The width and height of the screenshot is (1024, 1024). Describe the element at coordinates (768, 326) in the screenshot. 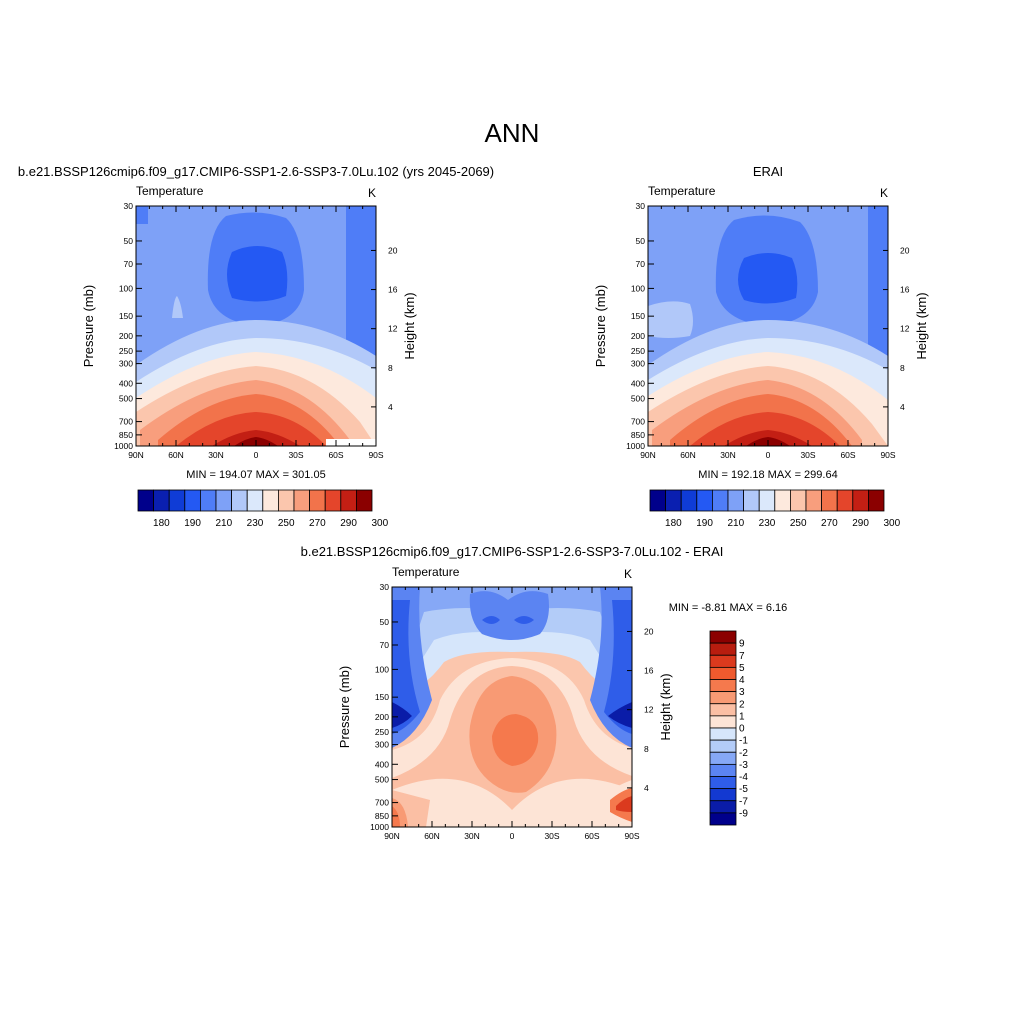

I see `panel-obs-contours` at that location.